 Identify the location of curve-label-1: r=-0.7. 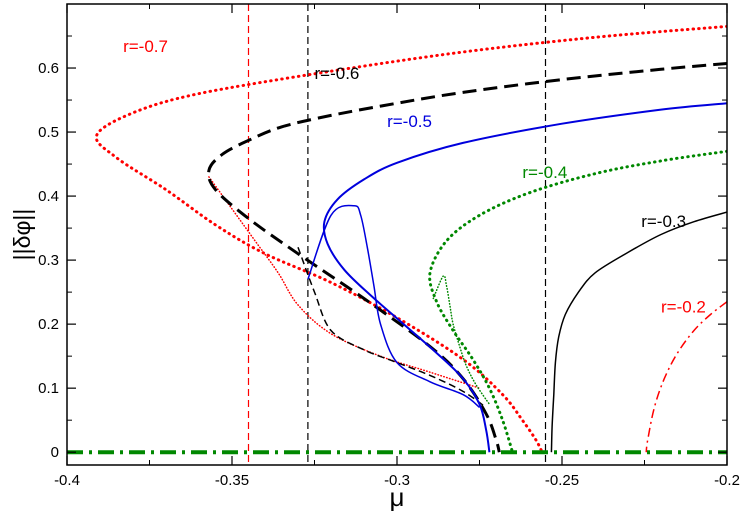
(145, 46).